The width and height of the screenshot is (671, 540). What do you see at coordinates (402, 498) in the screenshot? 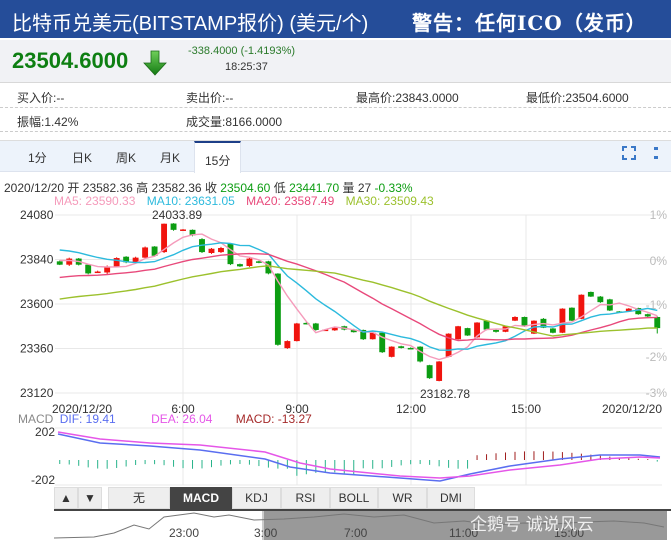
I see `indicator-wr: WR` at bounding box center [402, 498].